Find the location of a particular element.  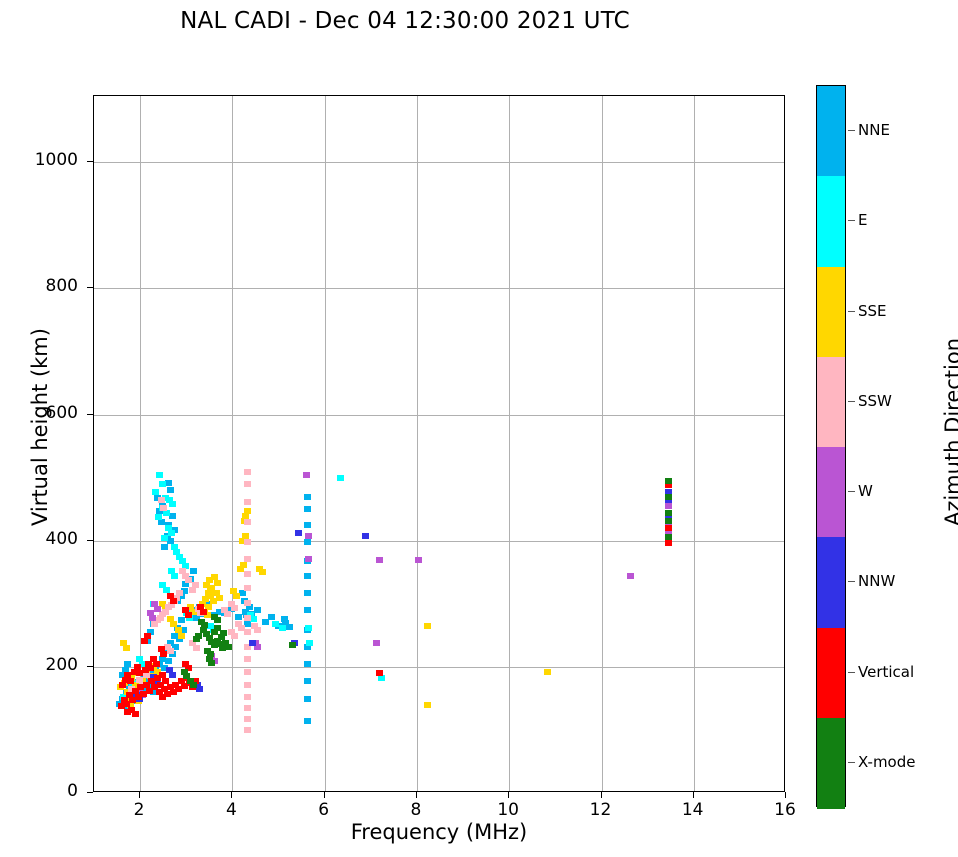

gridline-vertical is located at coordinates (510, 443).